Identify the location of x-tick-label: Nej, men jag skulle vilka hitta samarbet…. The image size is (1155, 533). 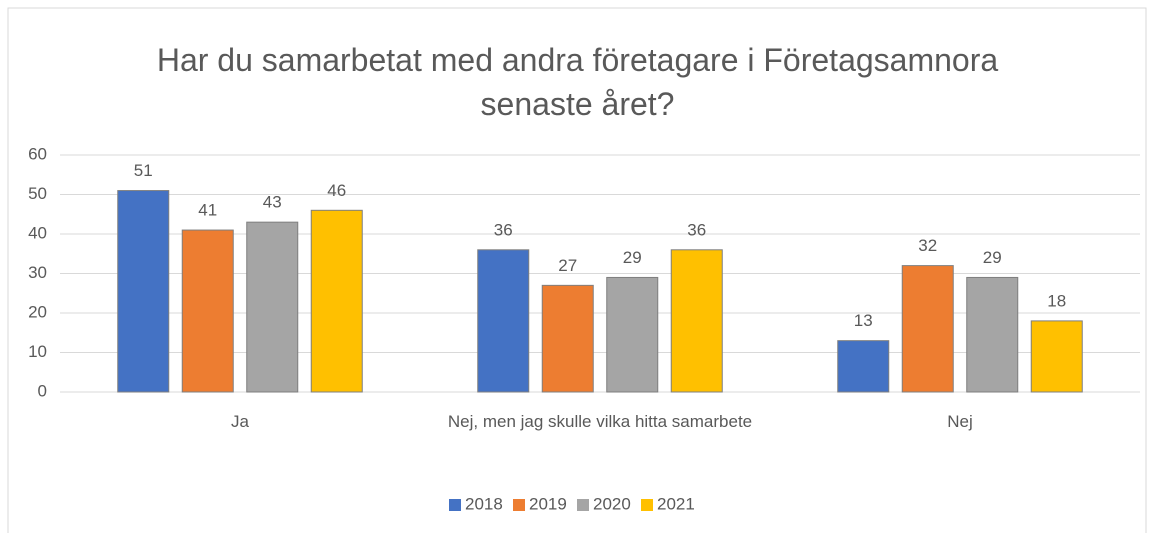
(600, 421).